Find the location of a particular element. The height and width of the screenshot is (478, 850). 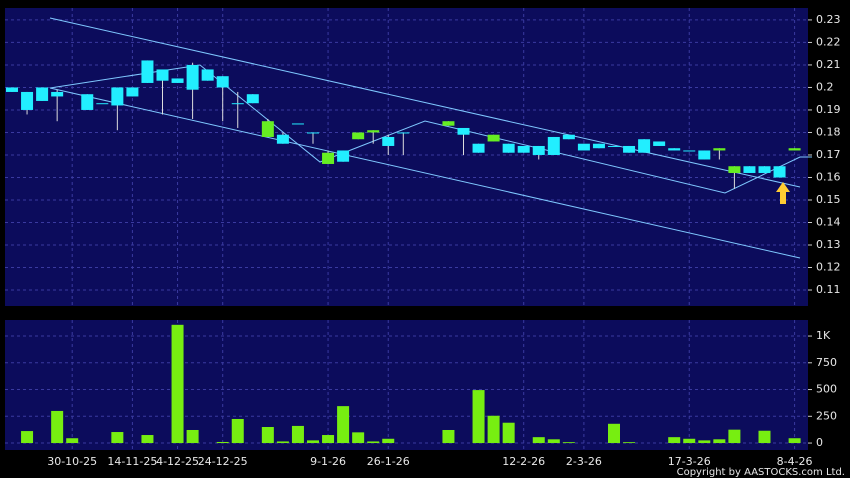

y-tick-label: 0.11 is located at coordinates (828, 289).